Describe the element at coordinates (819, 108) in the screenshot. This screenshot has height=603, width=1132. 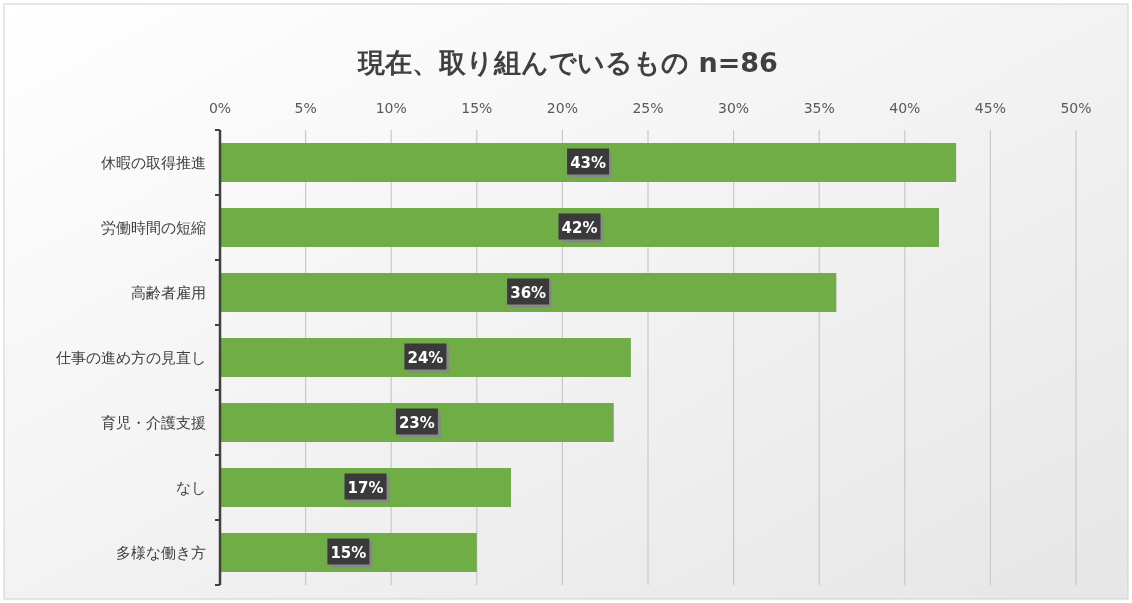
I see `x-tick-label: 35%` at that location.